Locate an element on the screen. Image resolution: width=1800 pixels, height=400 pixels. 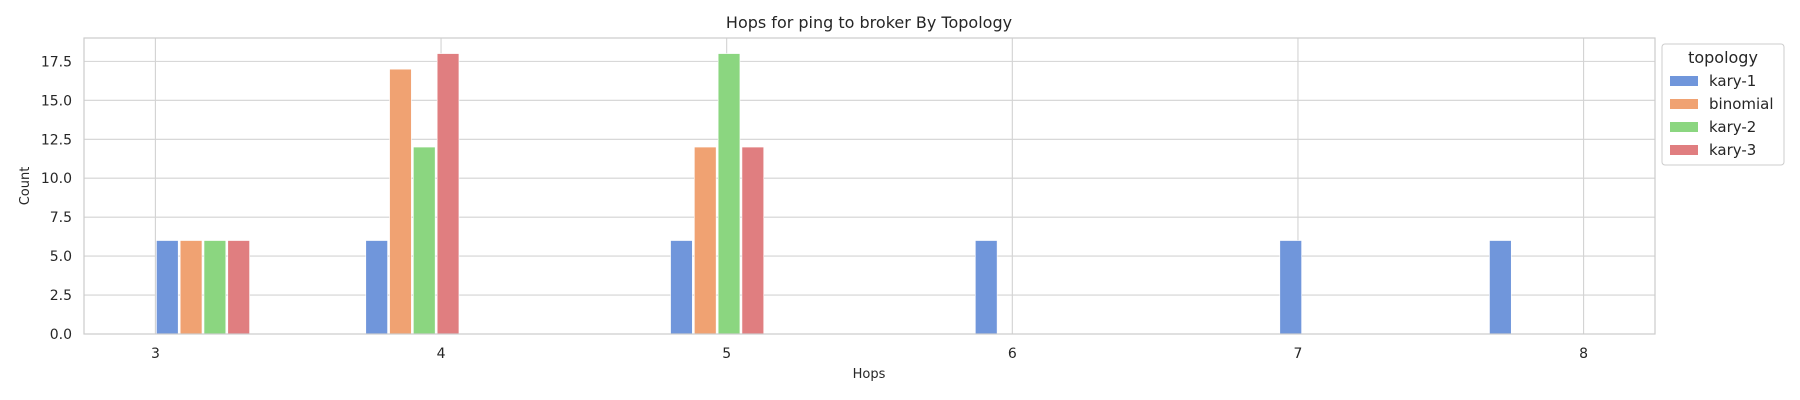
x-tick-label: 7 is located at coordinates (1297, 354).